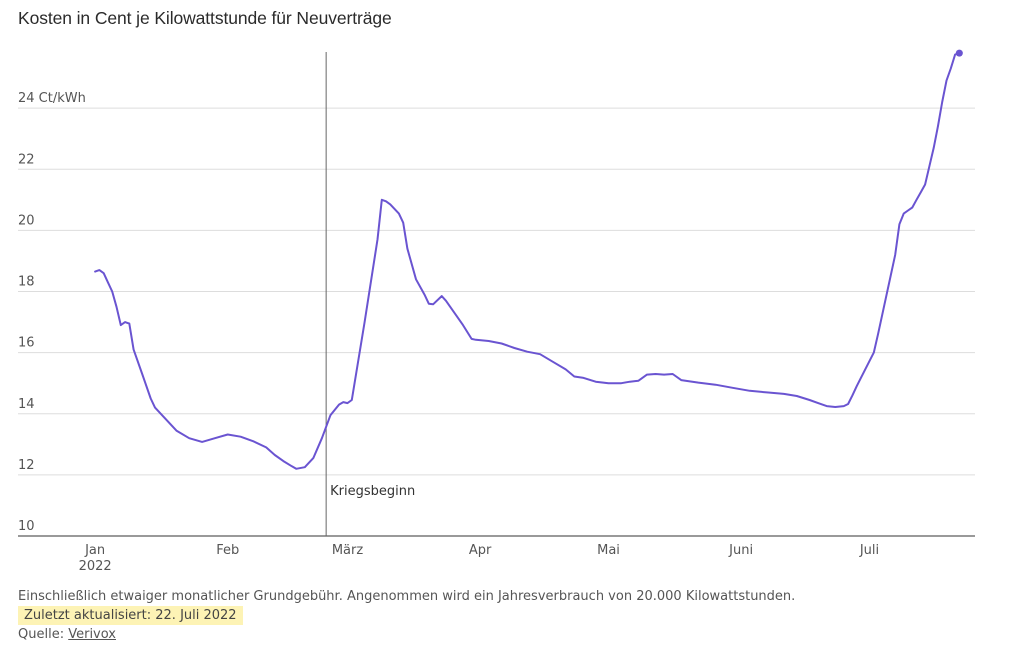  What do you see at coordinates (480, 550) in the screenshot?
I see `x-tick-label: Apr` at bounding box center [480, 550].